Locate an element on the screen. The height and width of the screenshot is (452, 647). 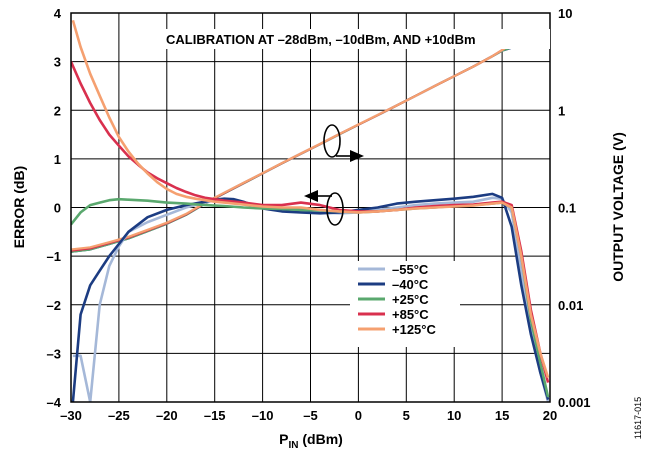
legend: –55°C–40°C+25°C+85°C+125°C is located at coordinates (405, 304).